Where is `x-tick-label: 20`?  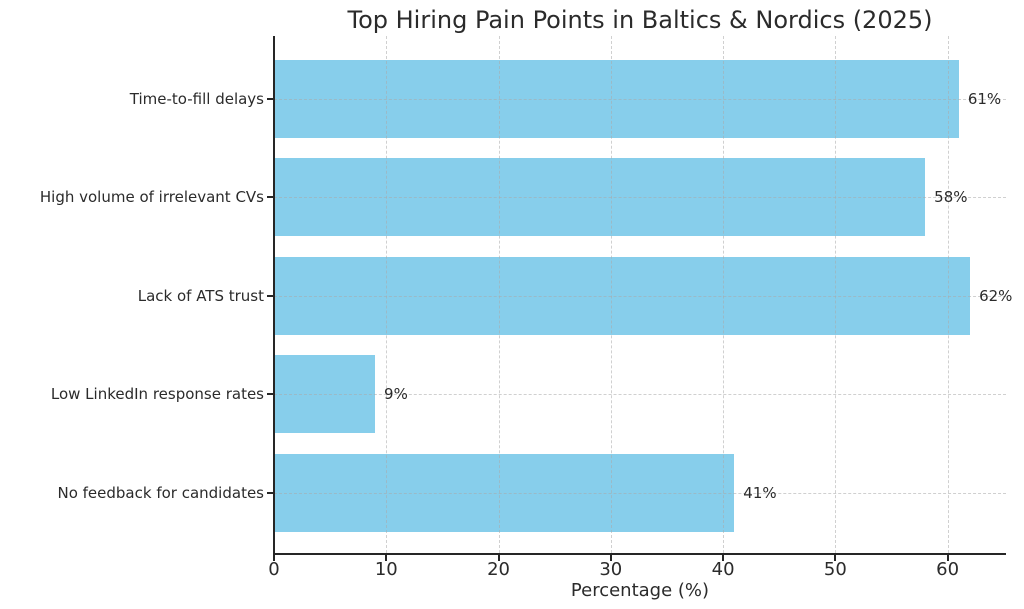 x-tick-label: 20 is located at coordinates (498, 569).